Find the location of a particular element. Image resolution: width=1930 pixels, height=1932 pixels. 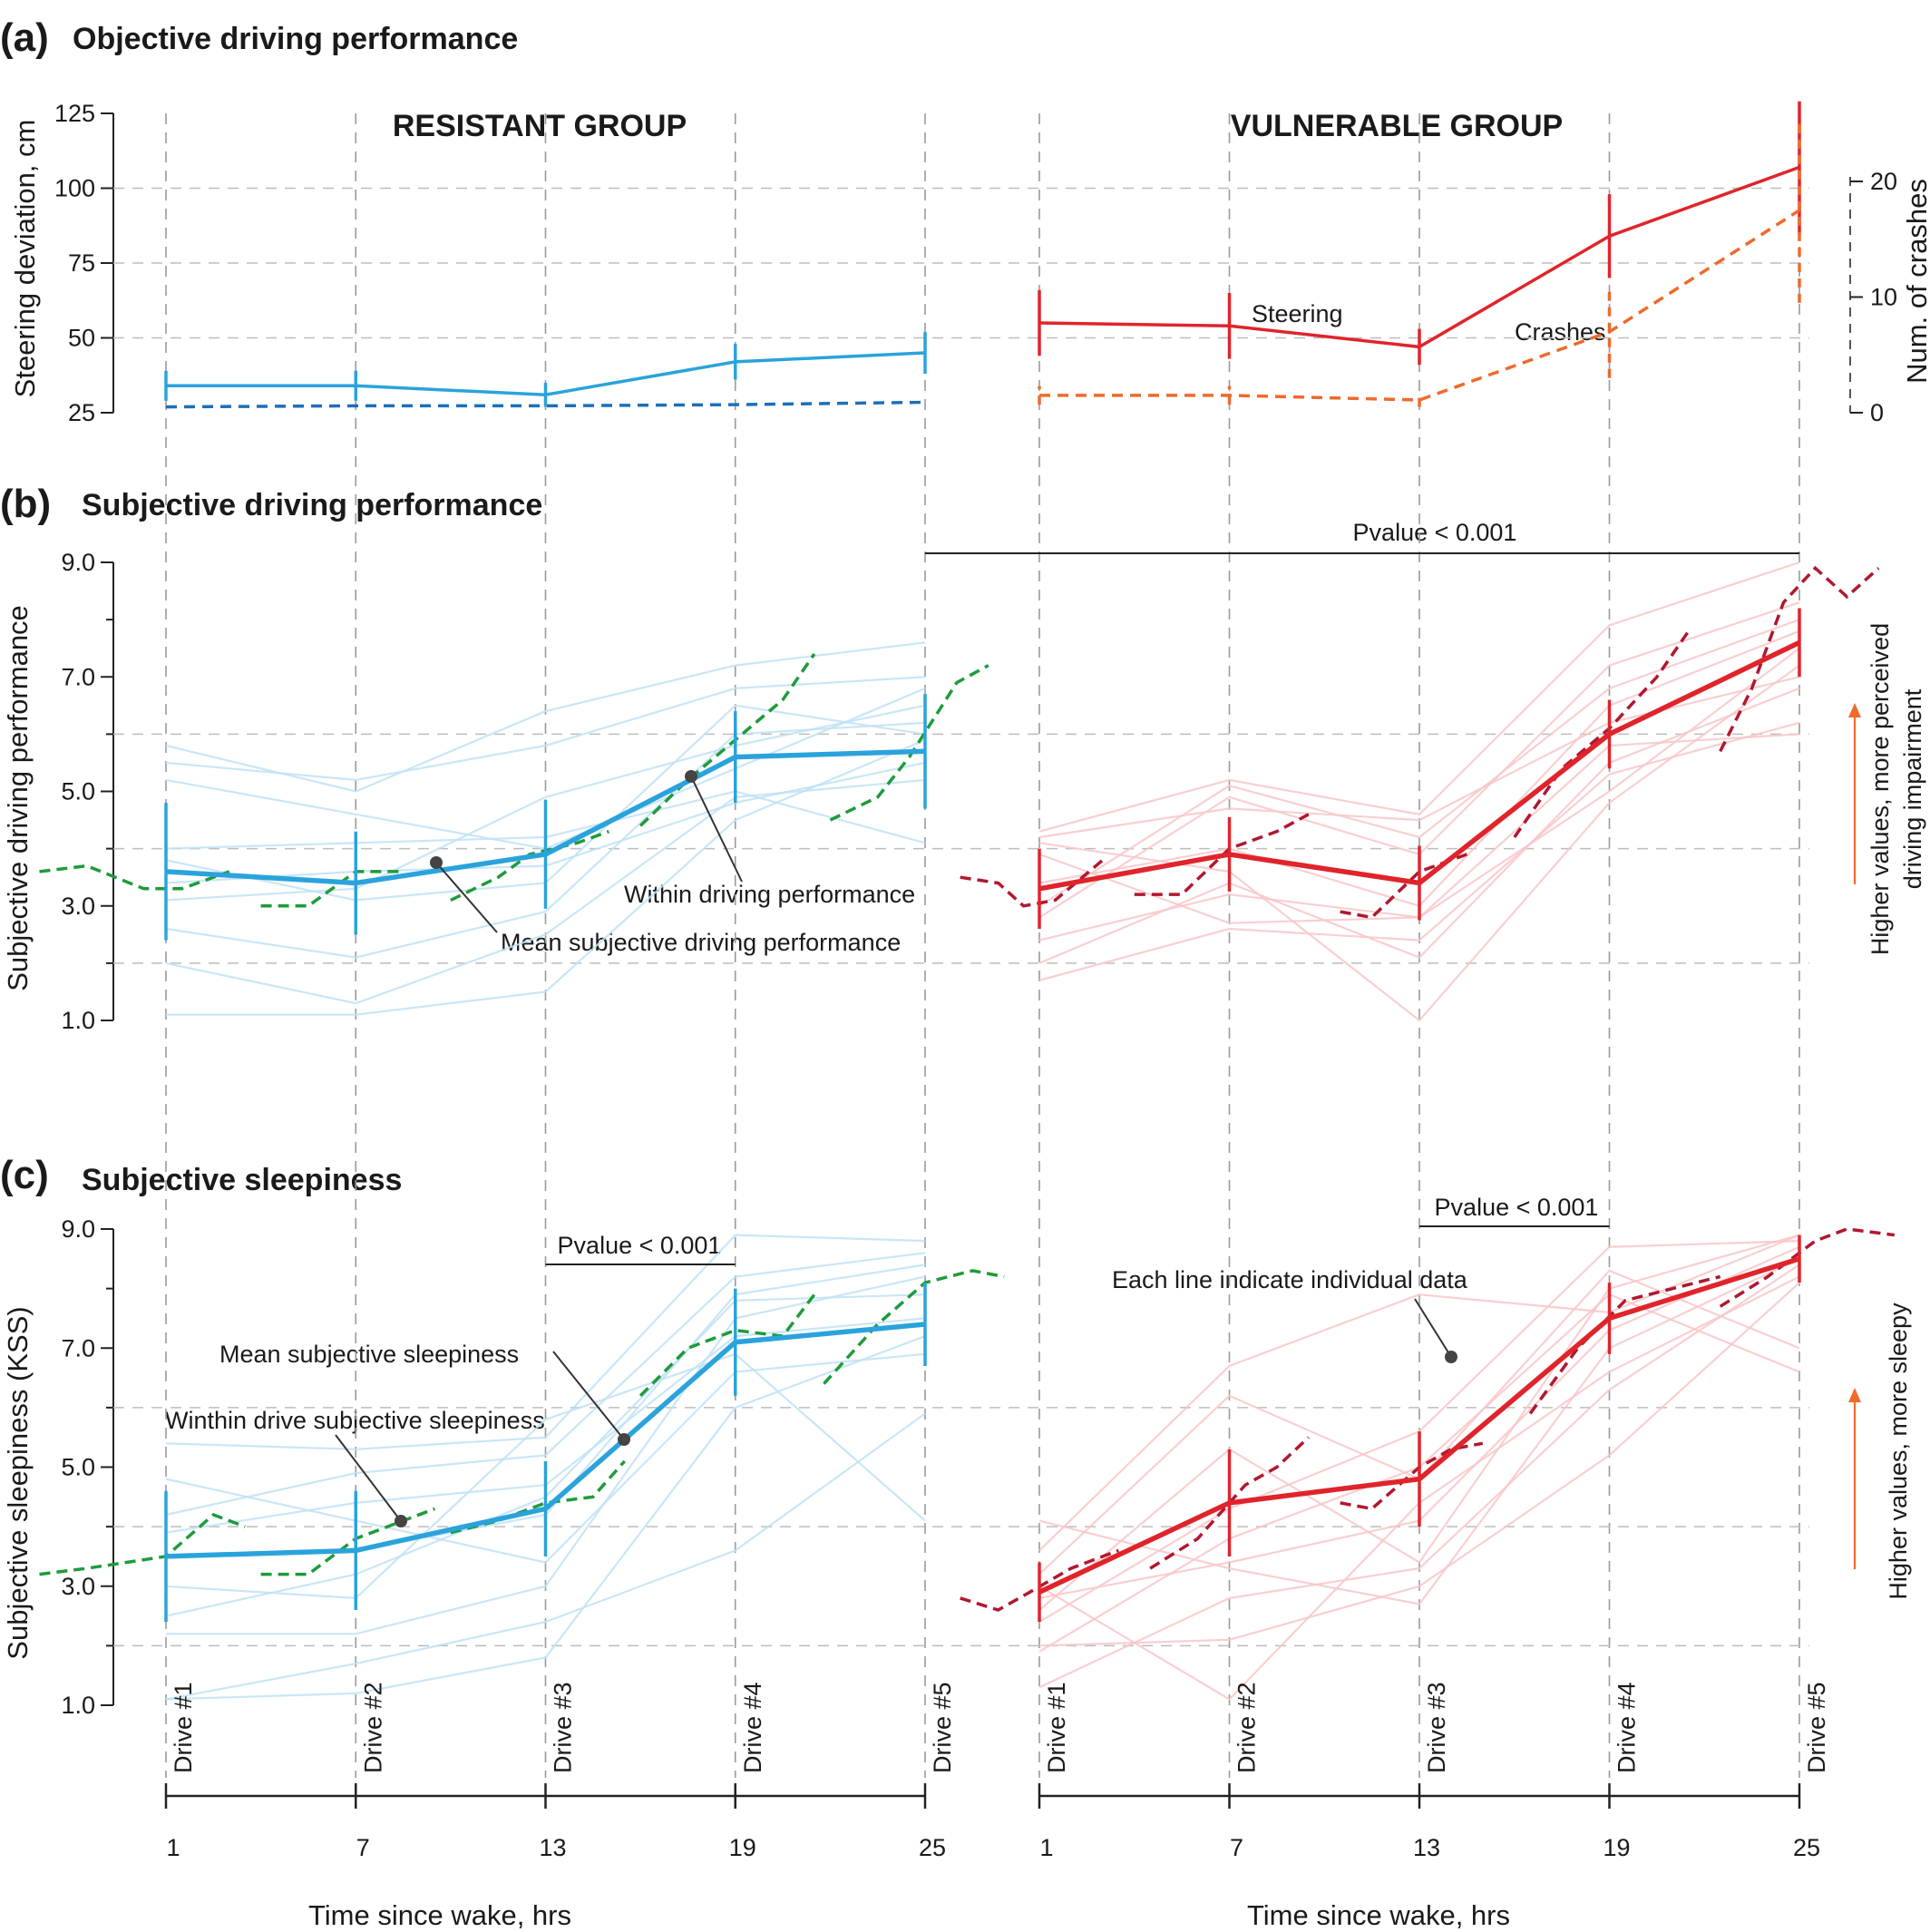

leader-within-sleepiness-line is located at coordinates (369, 1478).